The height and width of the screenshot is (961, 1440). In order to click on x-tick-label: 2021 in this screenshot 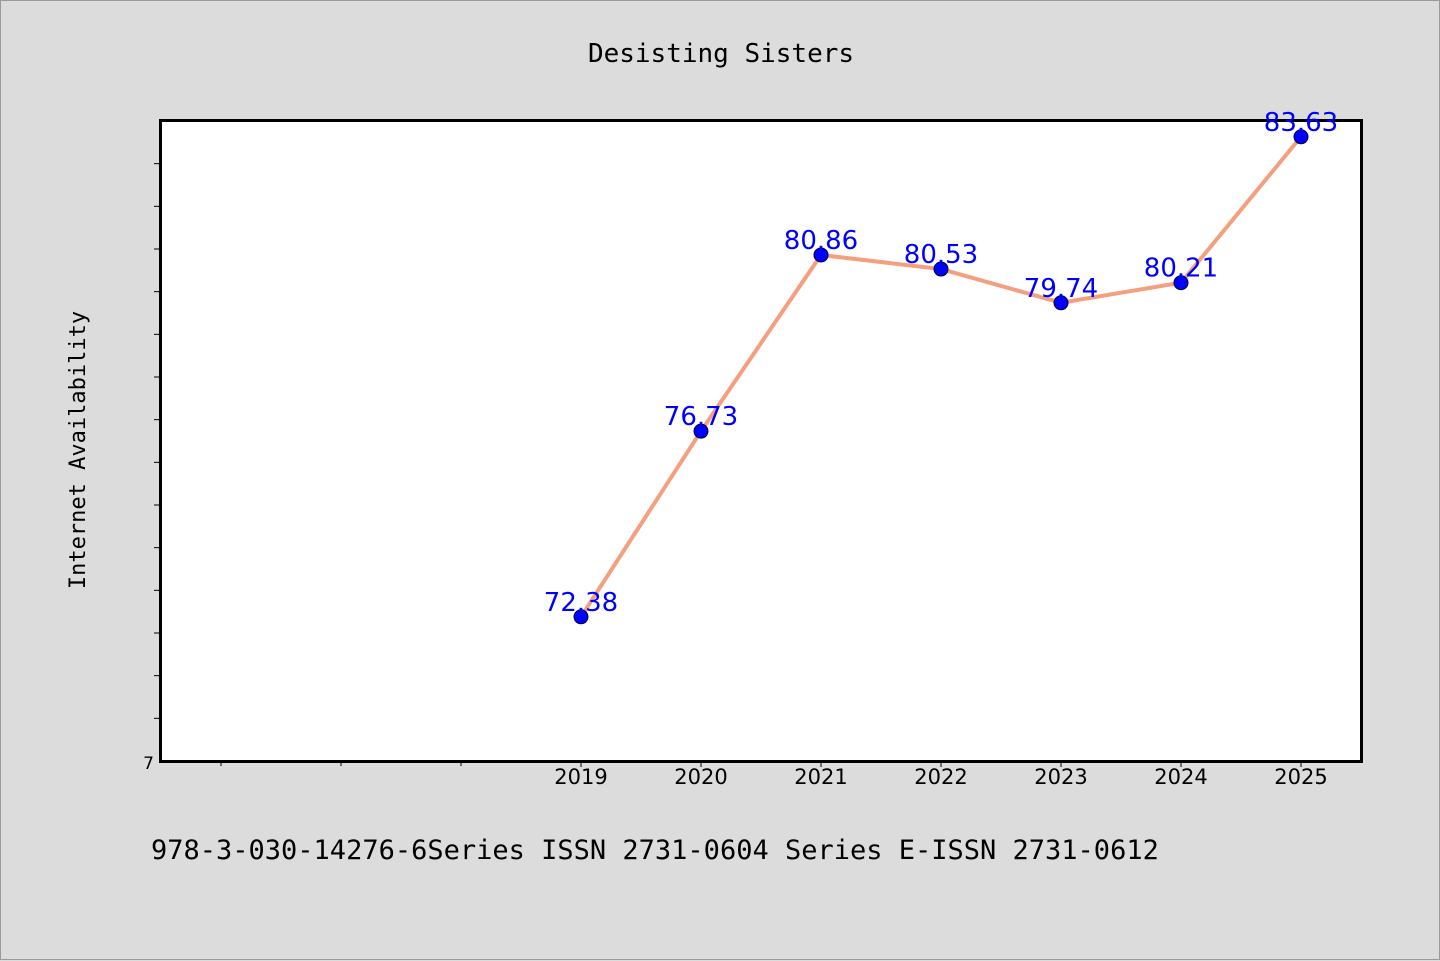, I will do `click(820, 777)`.